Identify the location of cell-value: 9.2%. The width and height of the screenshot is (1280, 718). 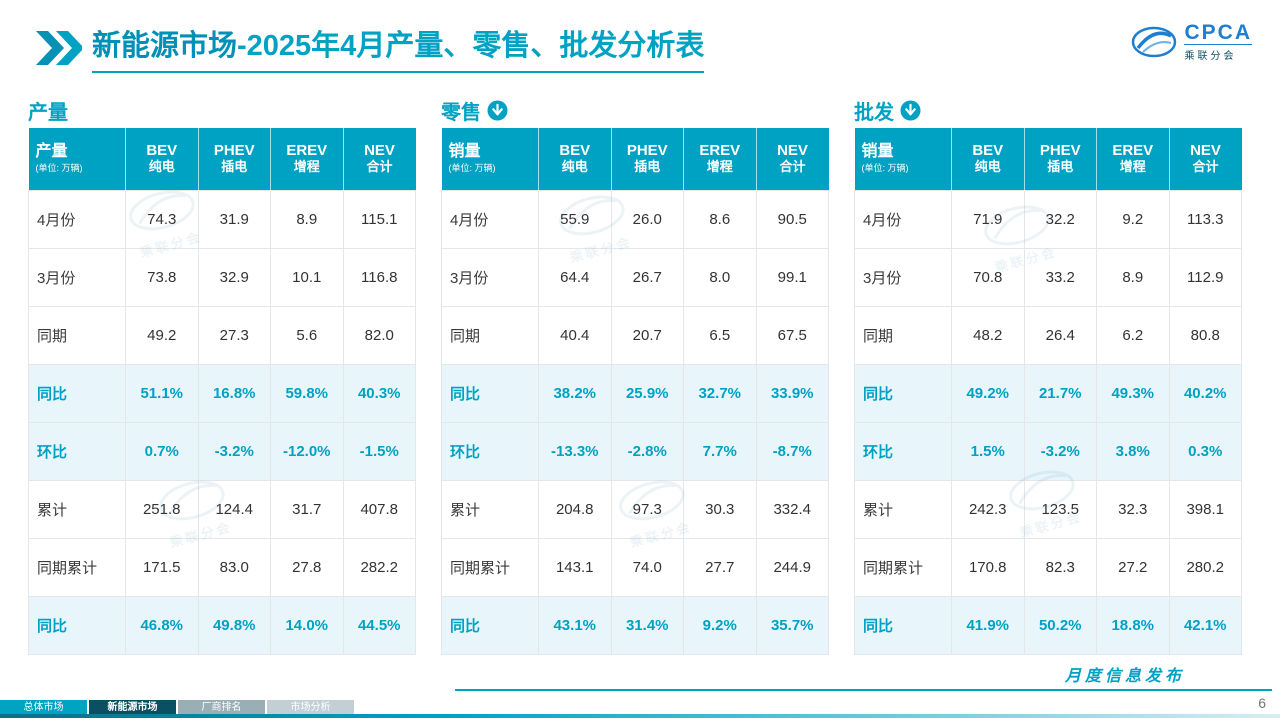
(720, 625).